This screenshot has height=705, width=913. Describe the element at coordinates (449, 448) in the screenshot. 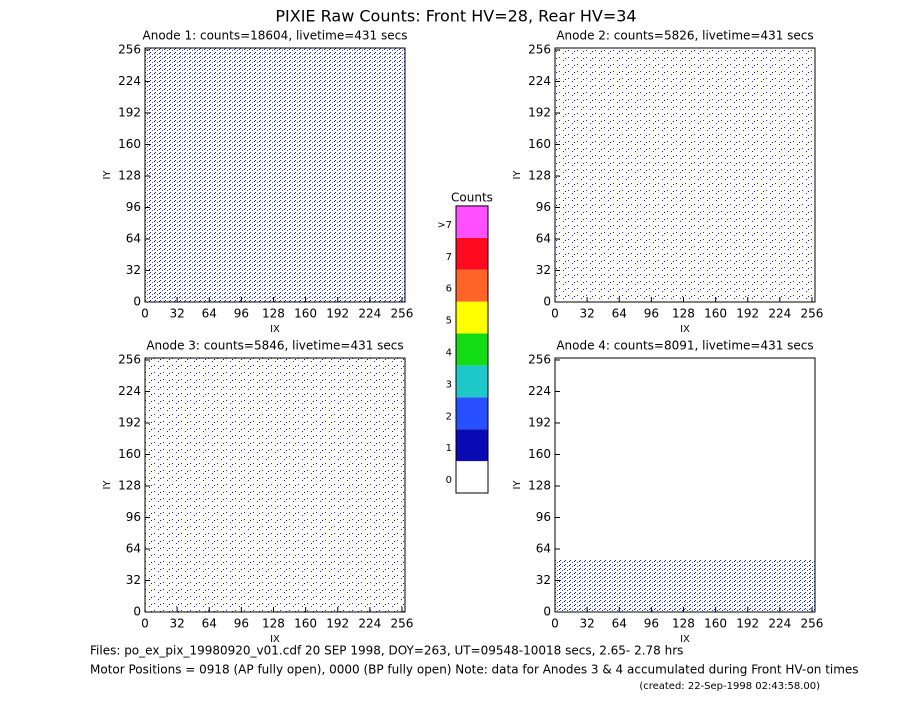

I see `colorbar-label: 1` at that location.